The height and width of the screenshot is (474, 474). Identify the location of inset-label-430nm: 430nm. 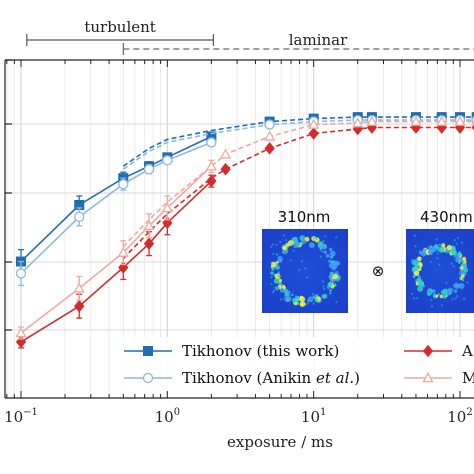
(446, 217).